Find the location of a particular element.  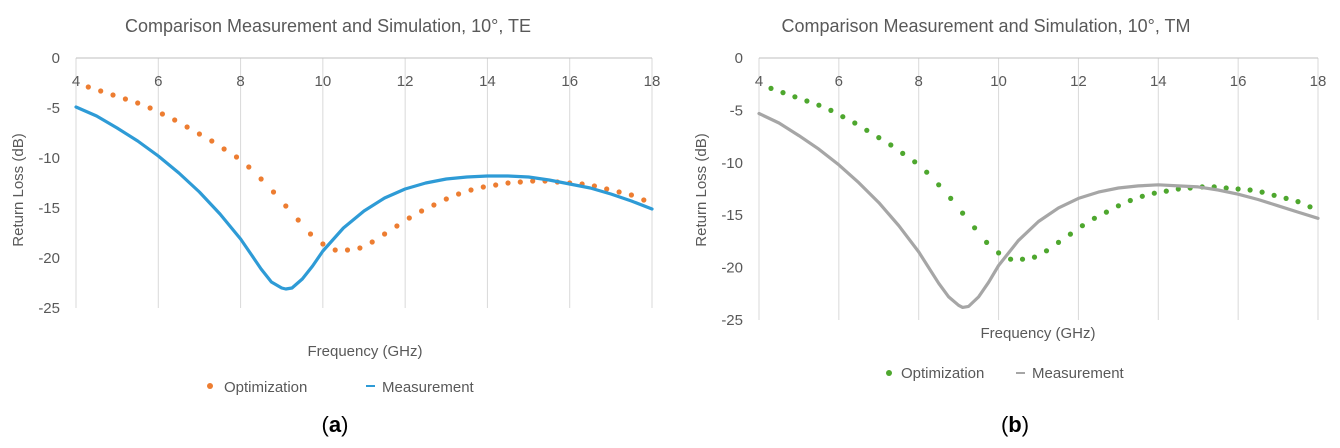

legend: Optimization Measurement is located at coordinates (1005, 373).